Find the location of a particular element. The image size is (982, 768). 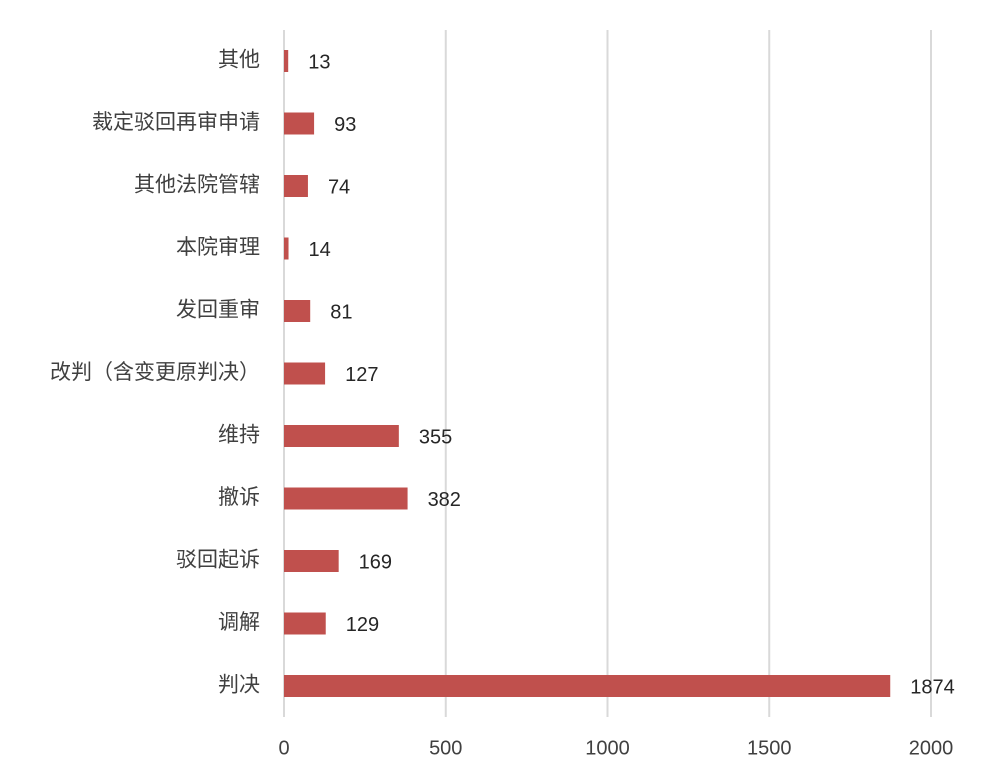

data-label: 74 is located at coordinates (339, 187).